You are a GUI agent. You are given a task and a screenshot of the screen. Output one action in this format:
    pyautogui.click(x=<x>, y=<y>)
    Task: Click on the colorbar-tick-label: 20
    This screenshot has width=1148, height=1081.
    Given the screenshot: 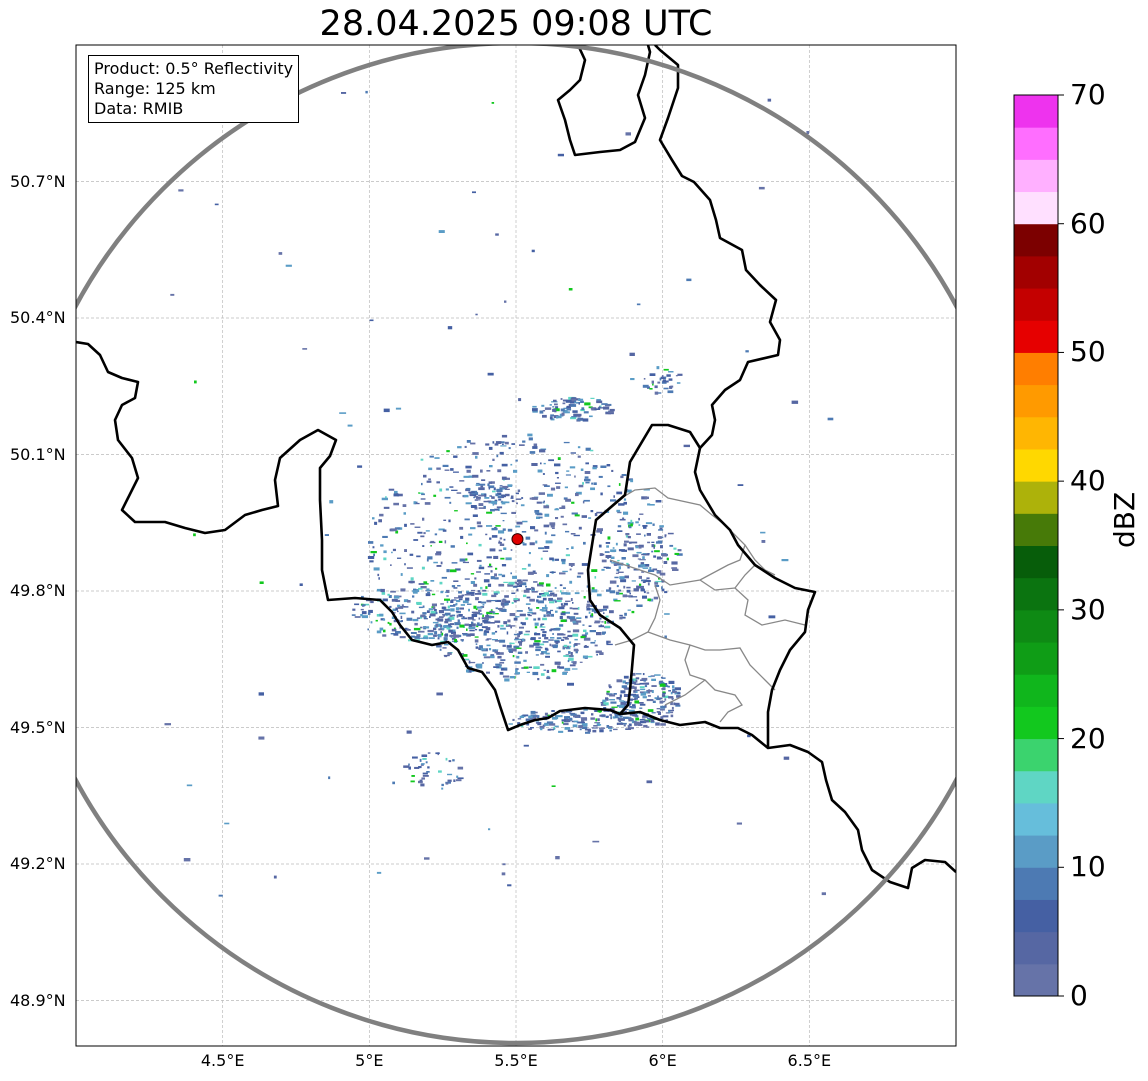 What is the action you would take?
    pyautogui.click(x=1088, y=738)
    